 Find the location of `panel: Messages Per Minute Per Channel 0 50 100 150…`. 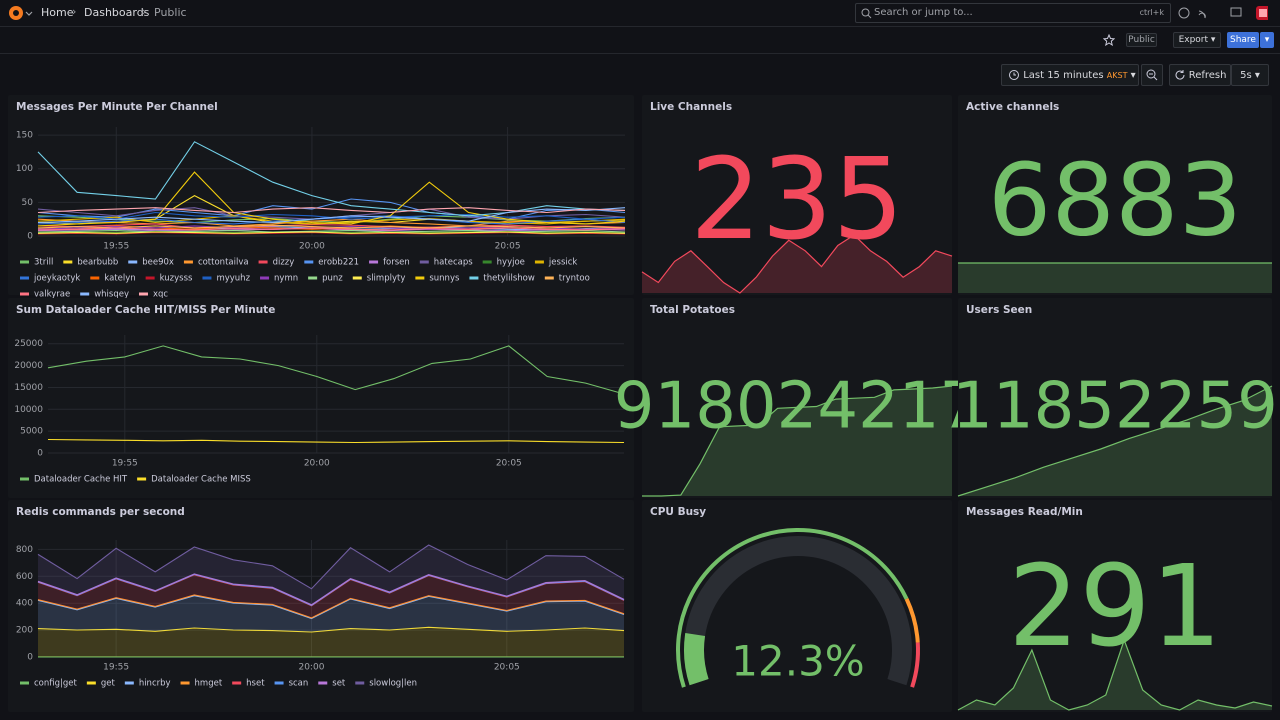

panel: Messages Per Minute Per Channel 0 50 100 150… is located at coordinates (321, 197).